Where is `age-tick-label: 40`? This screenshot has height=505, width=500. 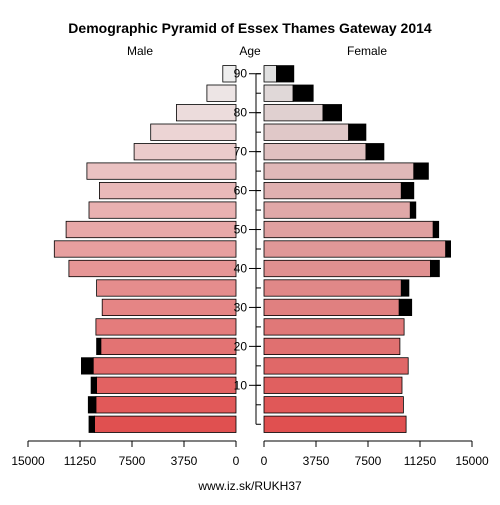
age-tick-label: 40 is located at coordinates (241, 268).